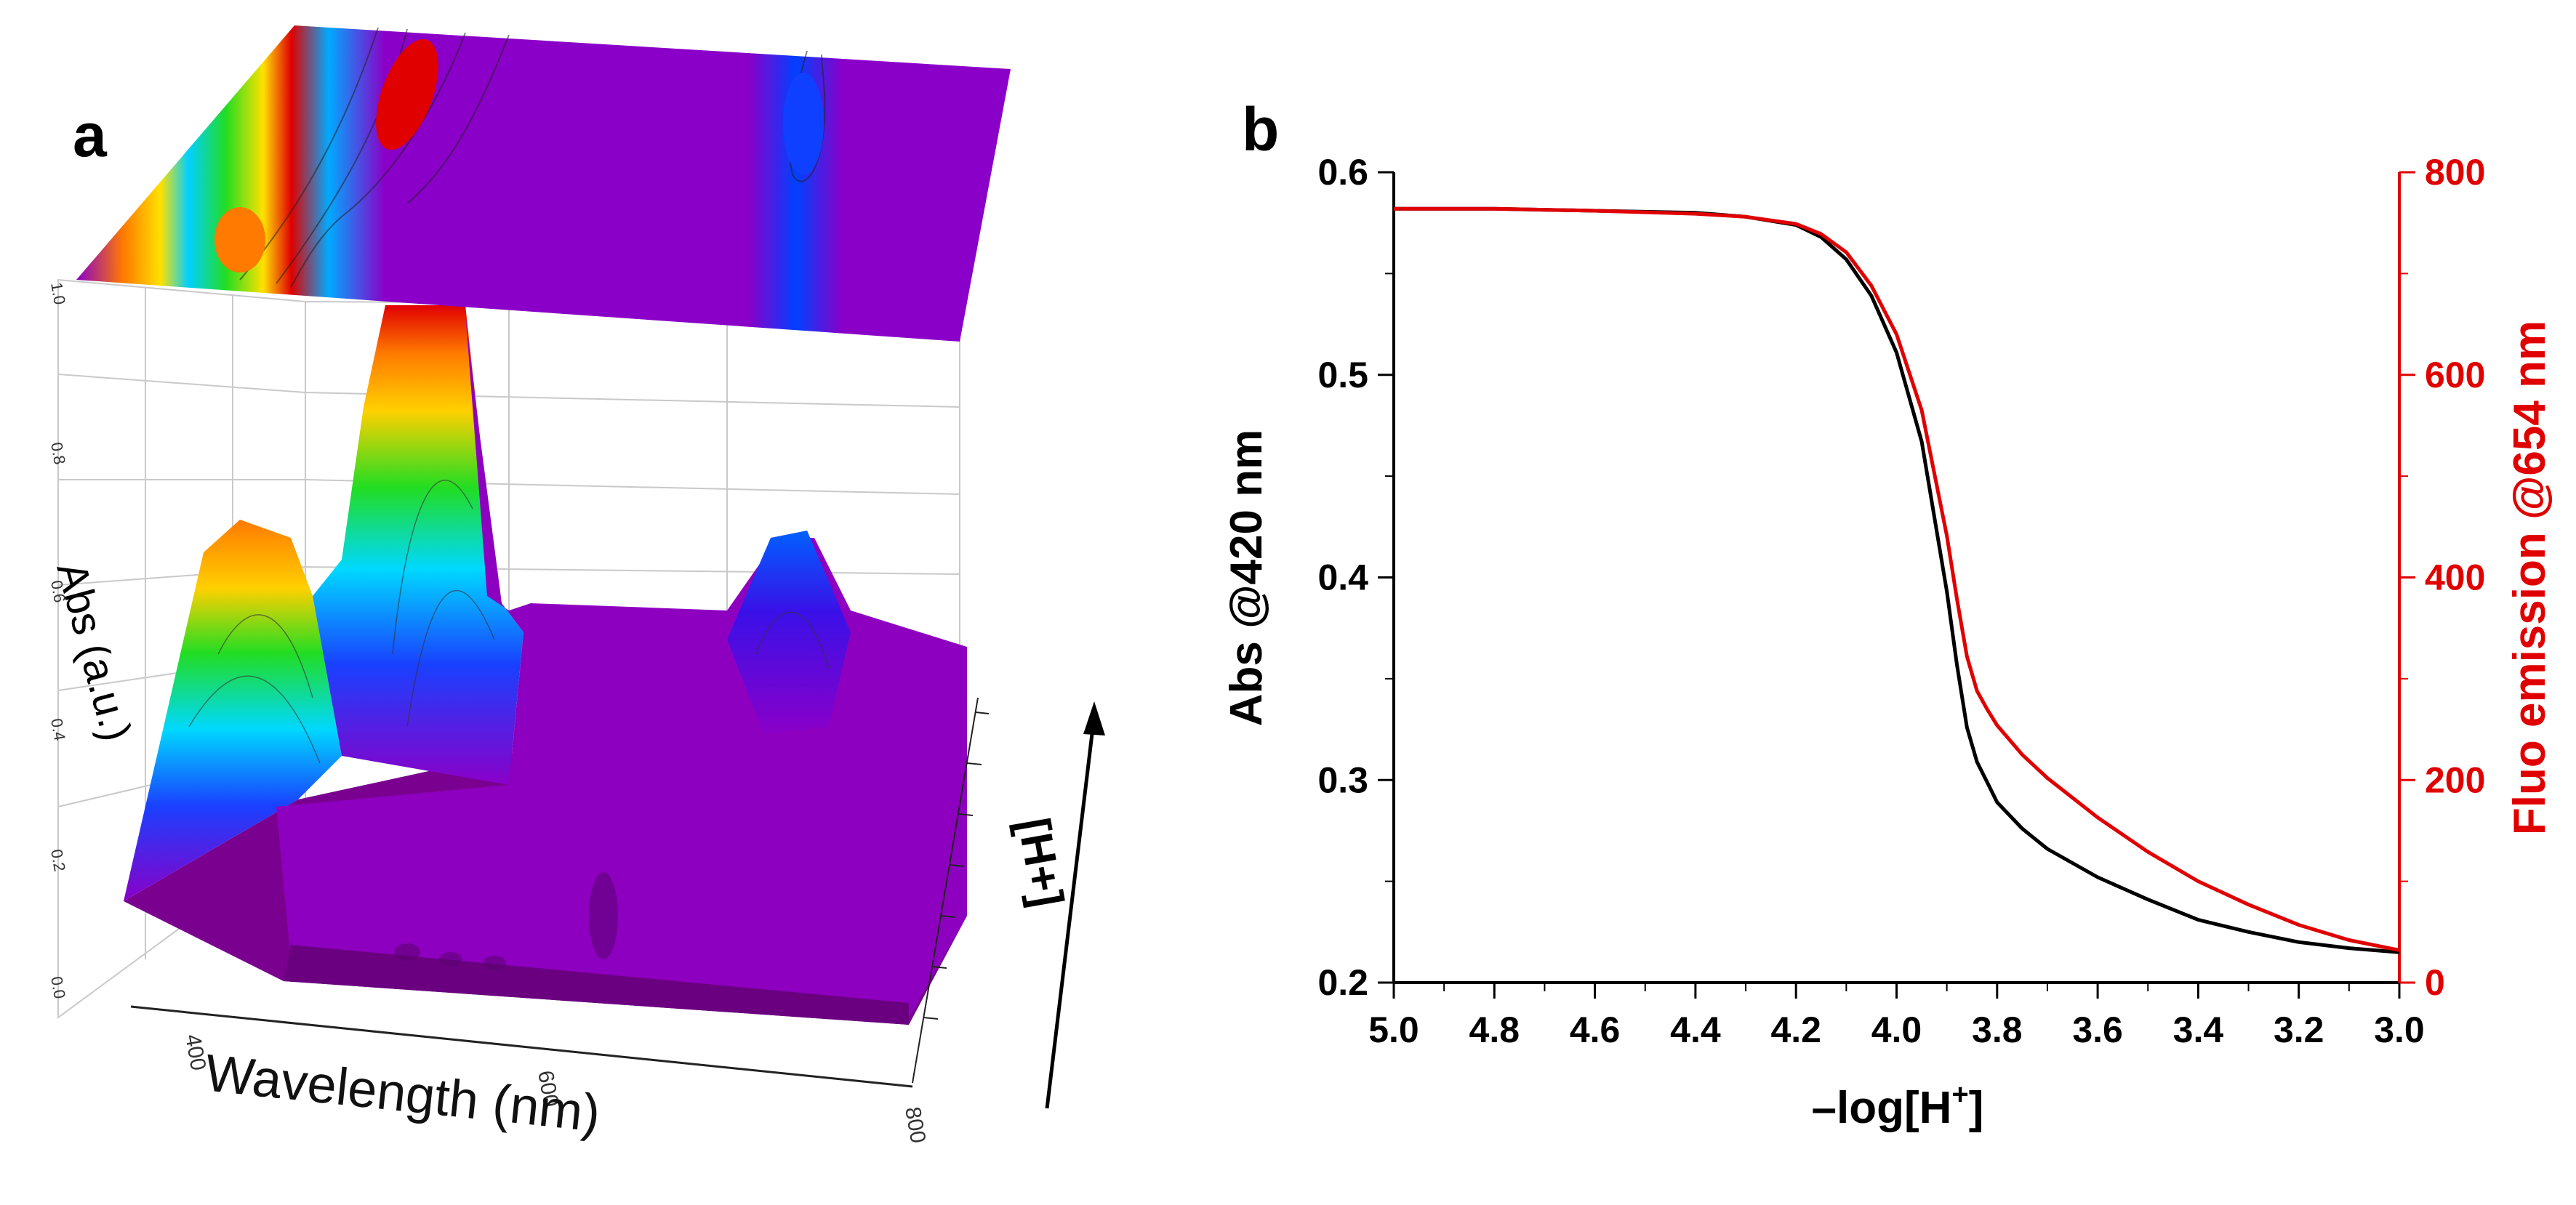  I want to click on y2-tick-label: 0, so click(2435, 982).